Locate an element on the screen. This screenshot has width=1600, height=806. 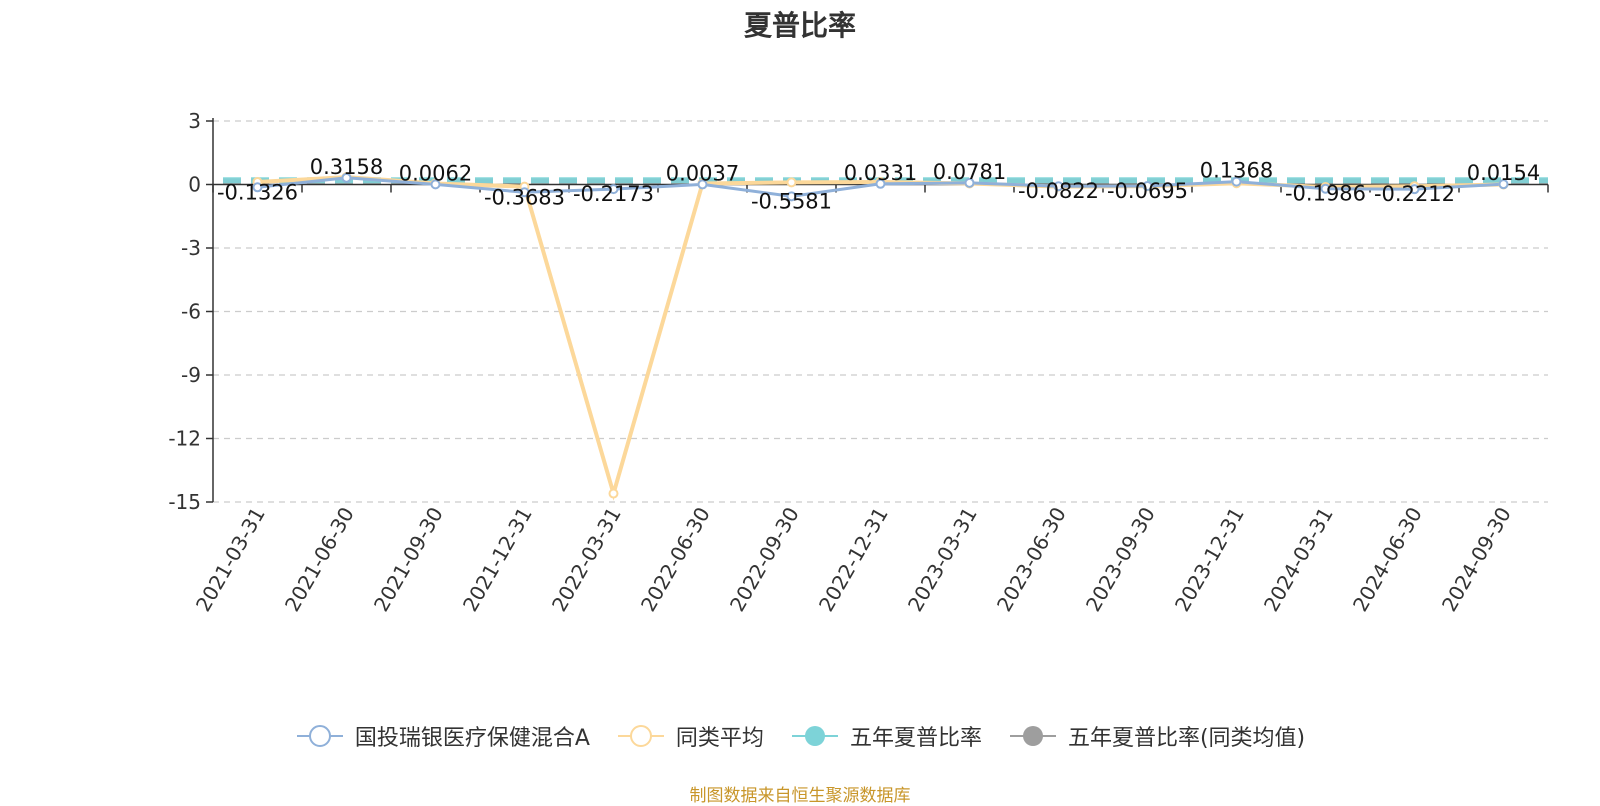
data-label: -0.0822 is located at coordinates (1058, 191).